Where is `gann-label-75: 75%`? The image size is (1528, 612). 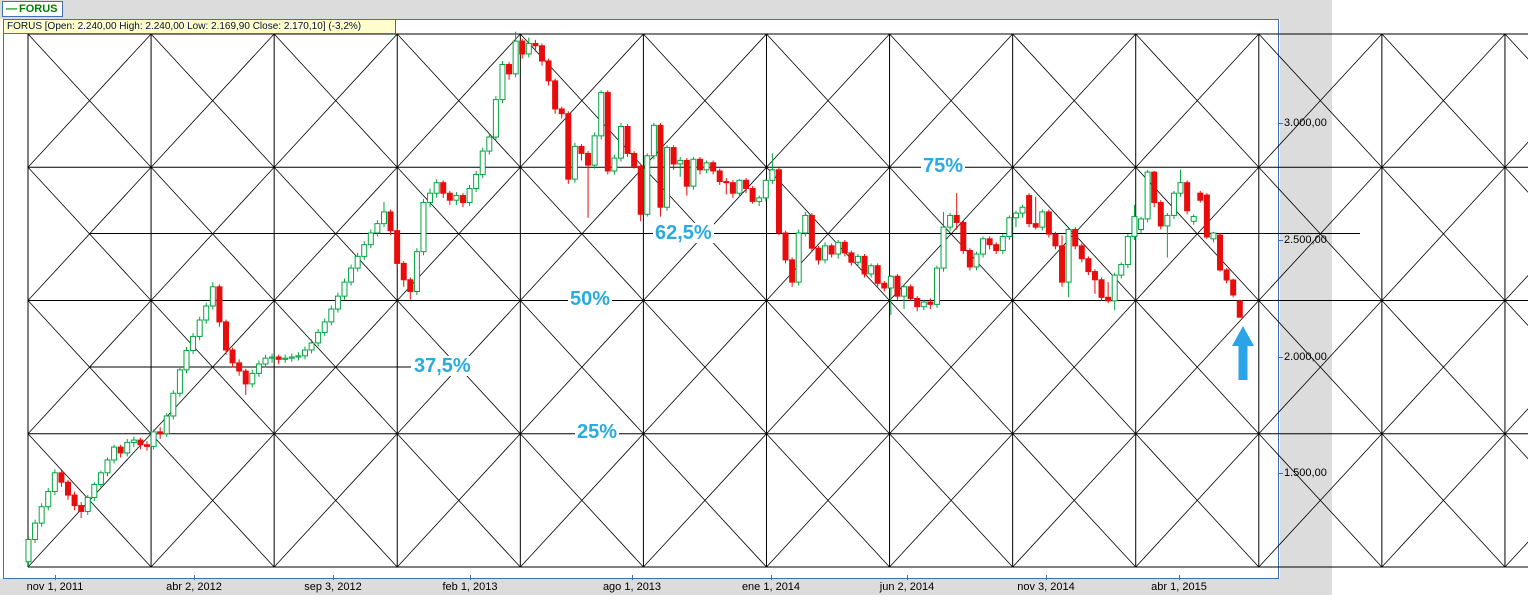 gann-label-75: 75% is located at coordinates (943, 166).